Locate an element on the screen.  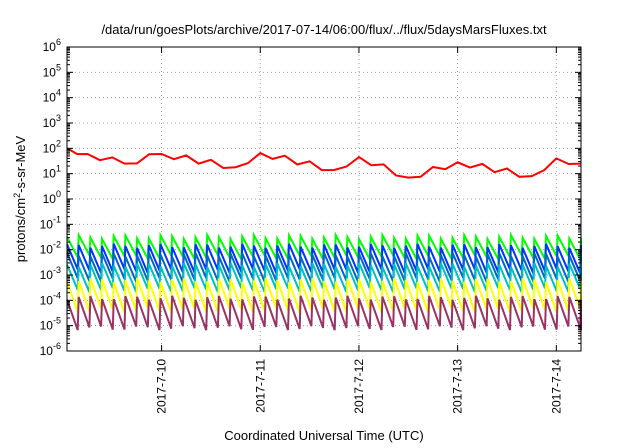
y-tick-exponent: 4 is located at coordinates (58, 93).